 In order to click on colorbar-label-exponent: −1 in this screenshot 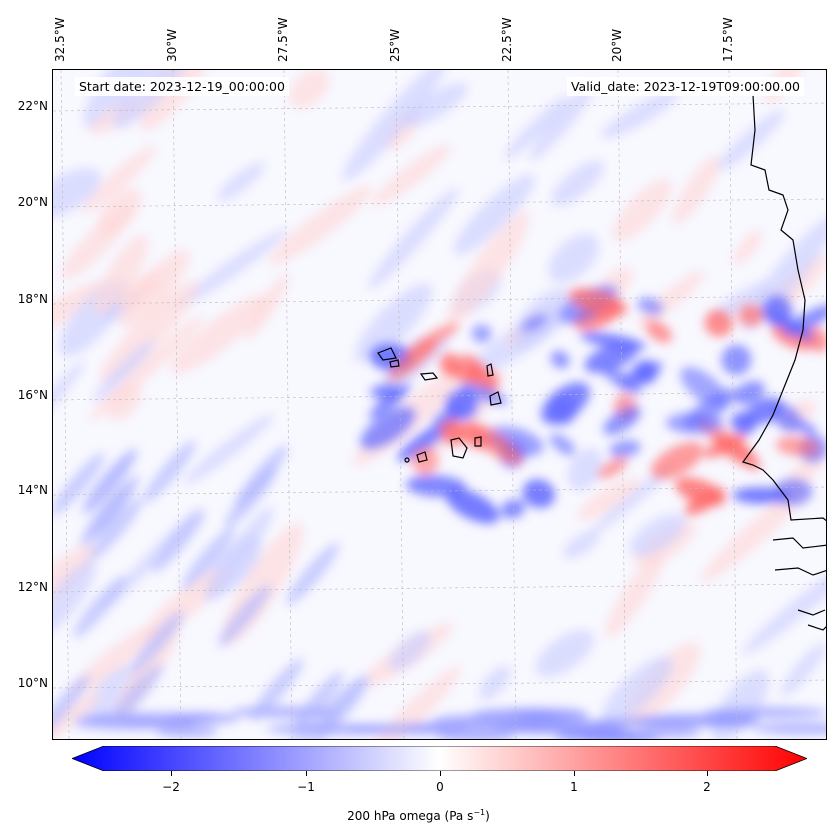, I will do `click(479, 812)`.